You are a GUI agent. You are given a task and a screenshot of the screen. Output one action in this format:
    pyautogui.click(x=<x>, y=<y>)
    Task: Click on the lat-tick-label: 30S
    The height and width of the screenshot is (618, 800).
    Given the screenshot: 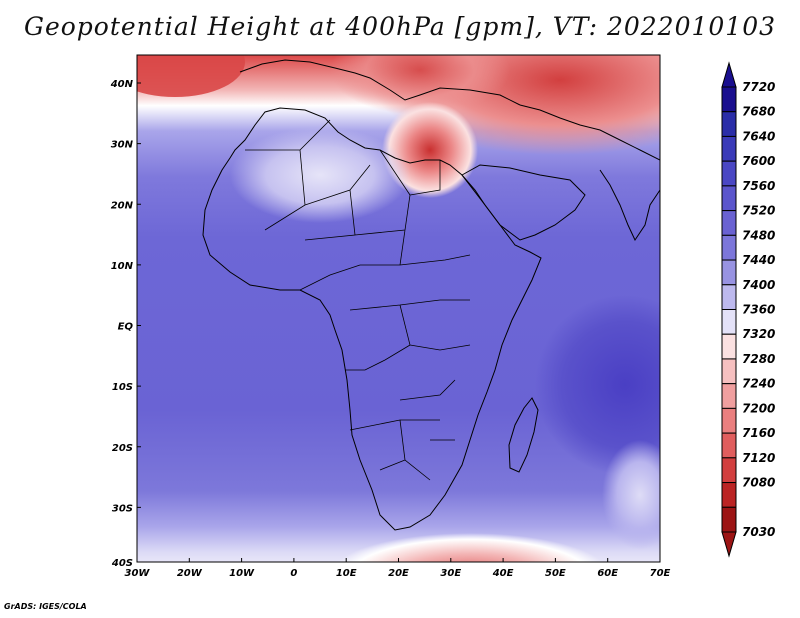 What is the action you would take?
    pyautogui.click(x=122, y=508)
    